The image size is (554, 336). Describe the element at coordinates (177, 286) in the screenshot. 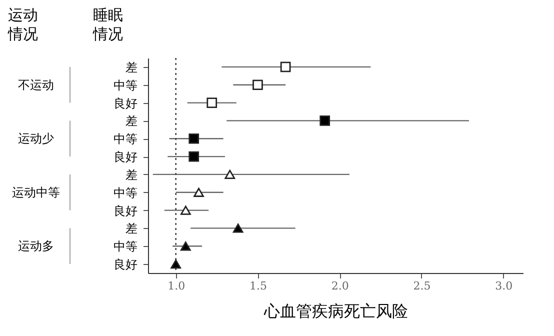

I see `x-tick-label: 1.0` at that location.